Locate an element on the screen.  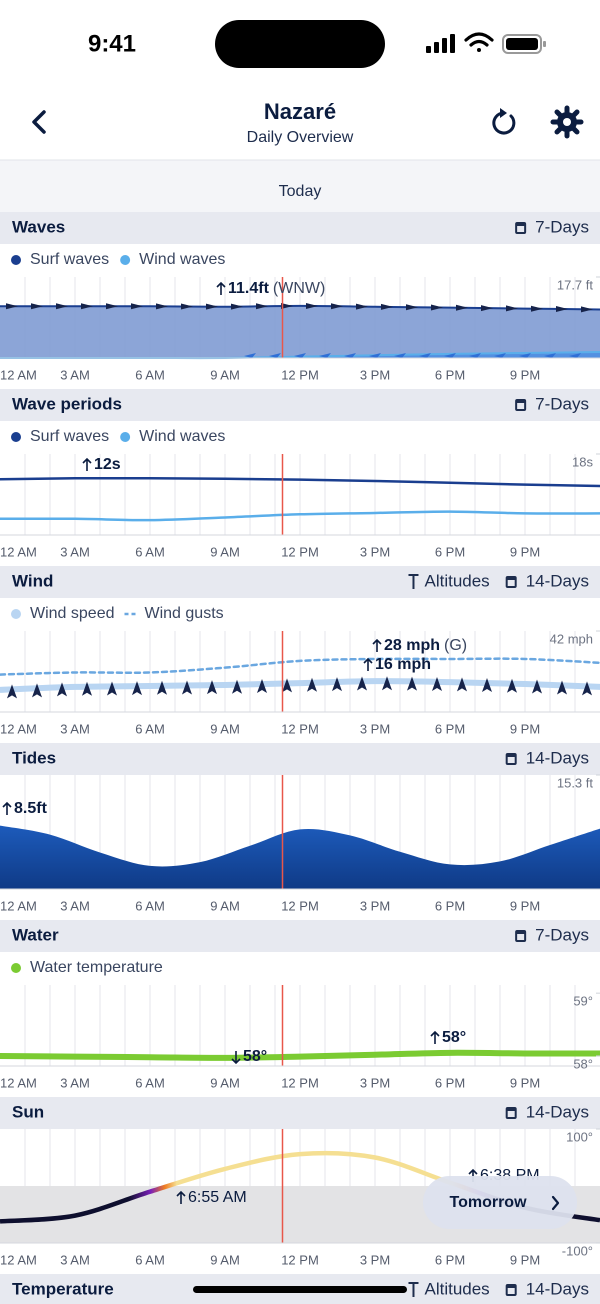
refresh-button is located at coordinates (504, 121).